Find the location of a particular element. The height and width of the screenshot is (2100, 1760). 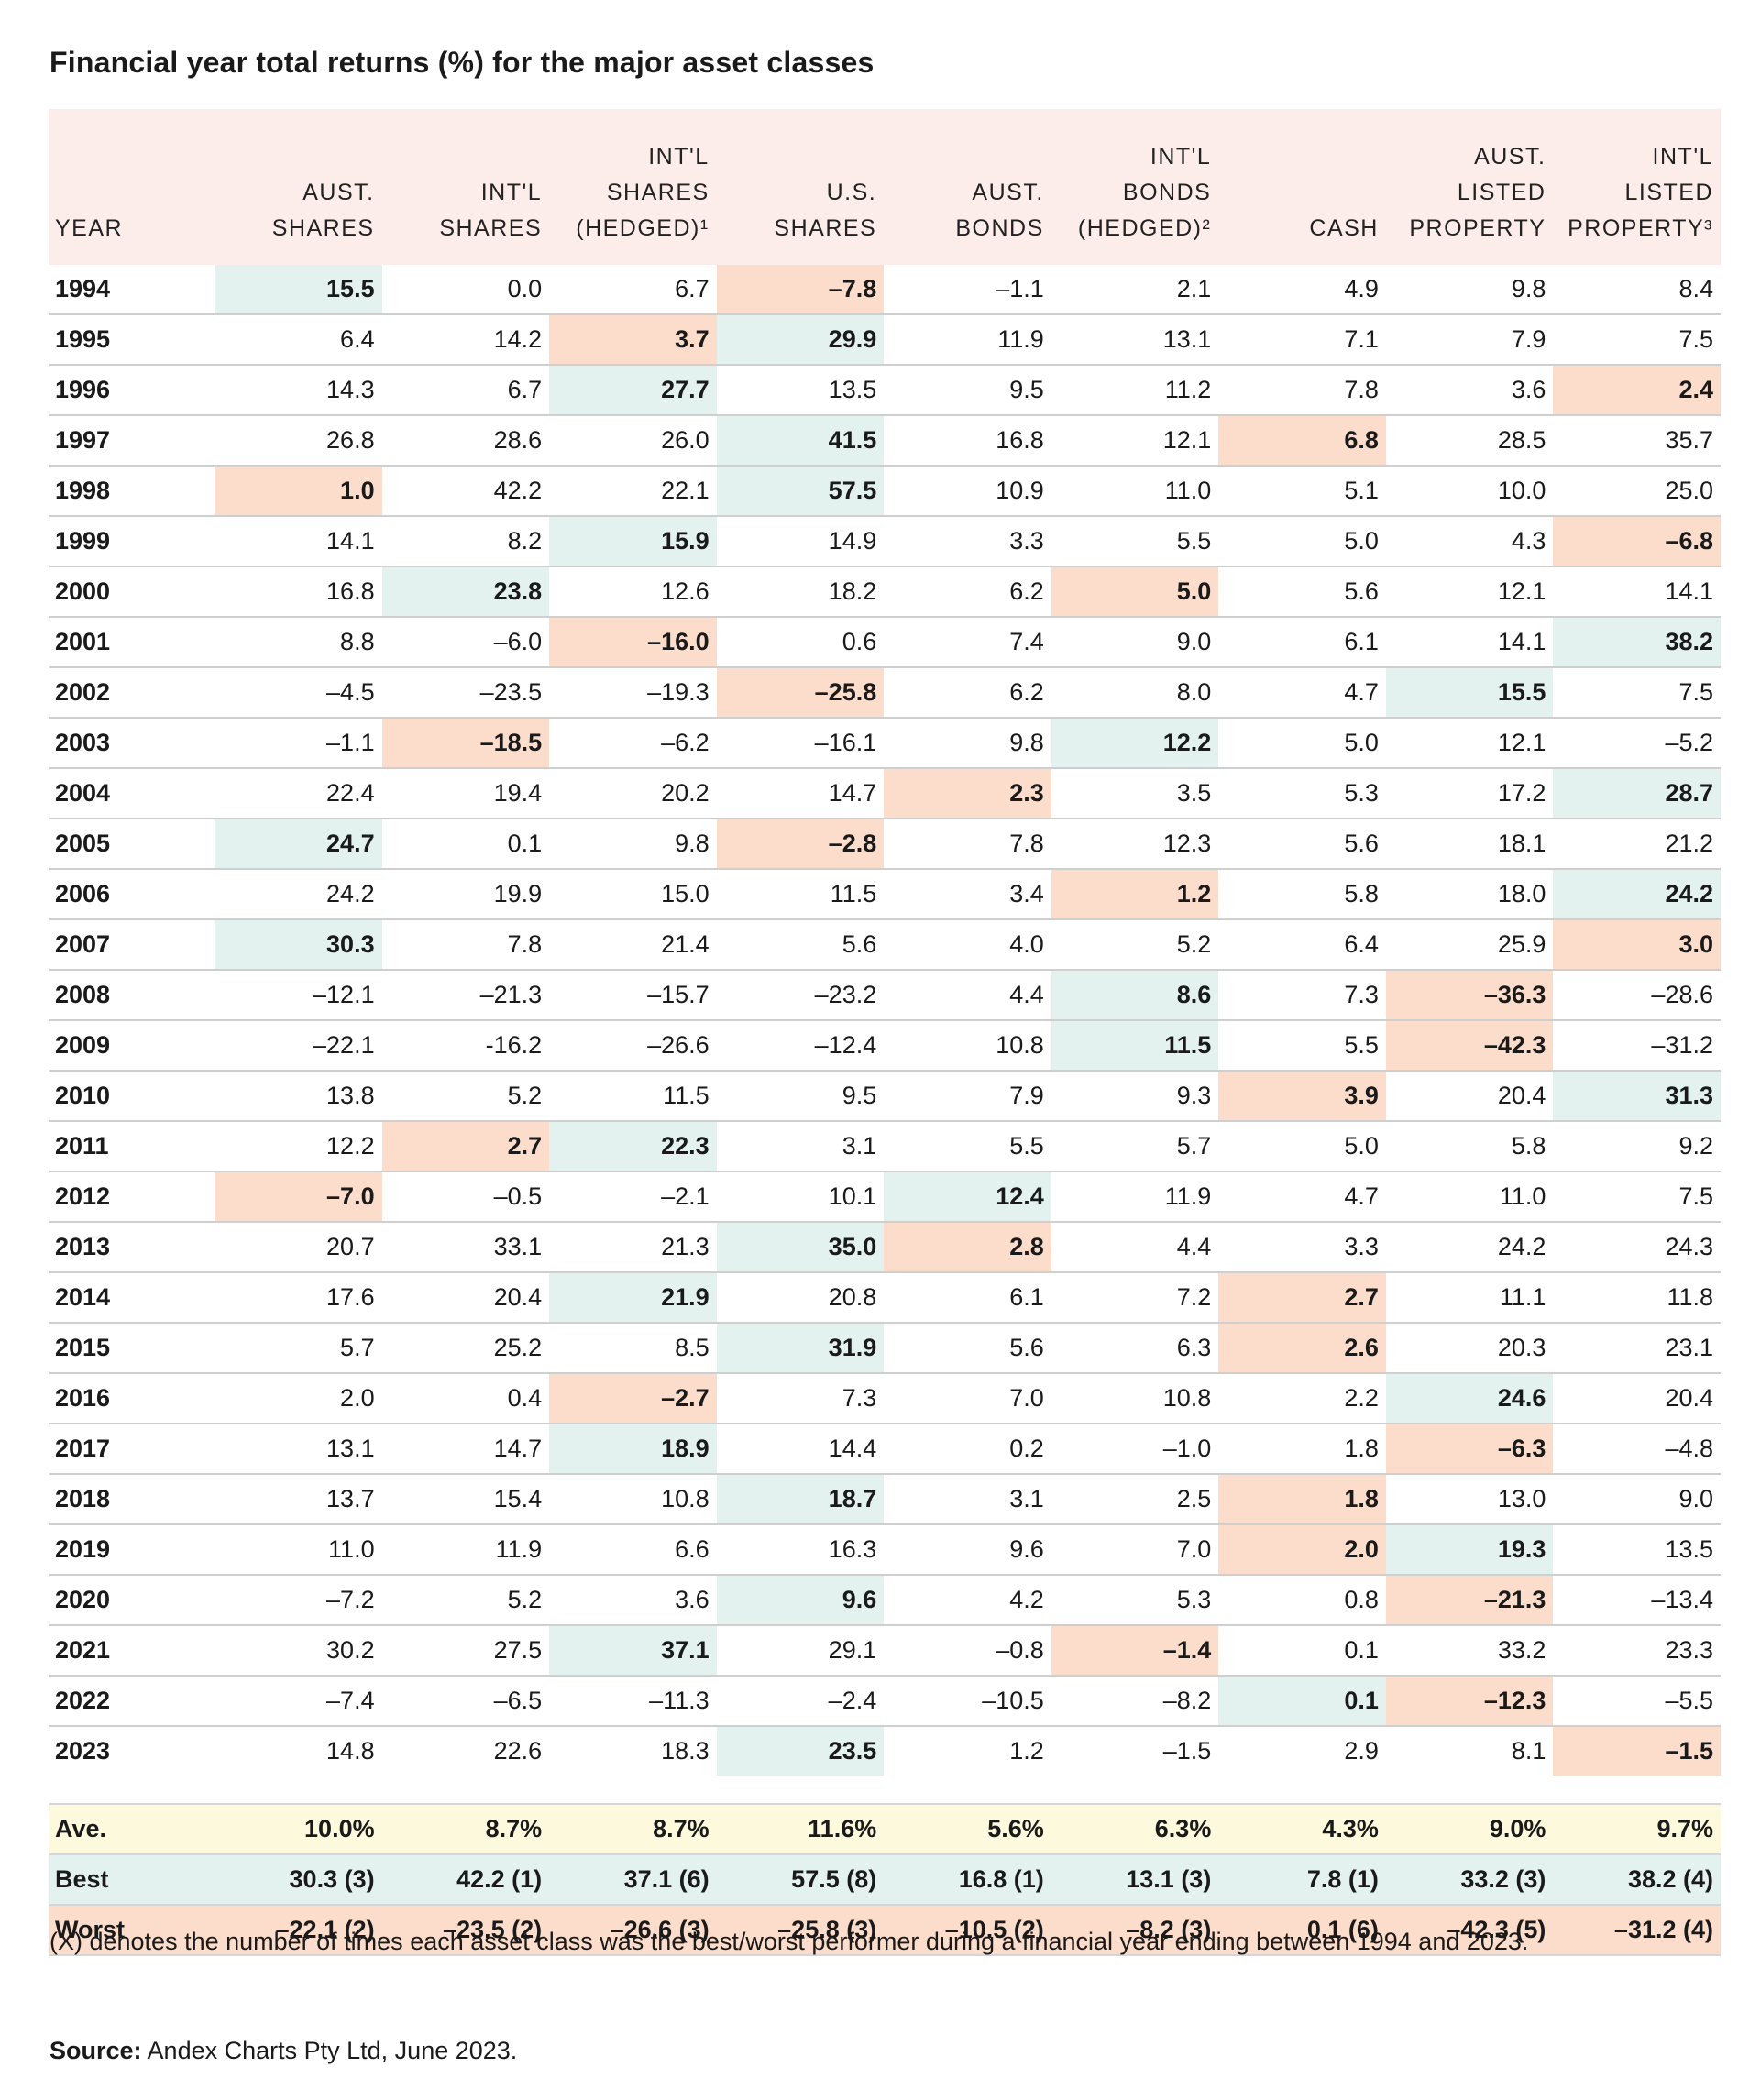

value-cell: 5.7 is located at coordinates (298, 1348).